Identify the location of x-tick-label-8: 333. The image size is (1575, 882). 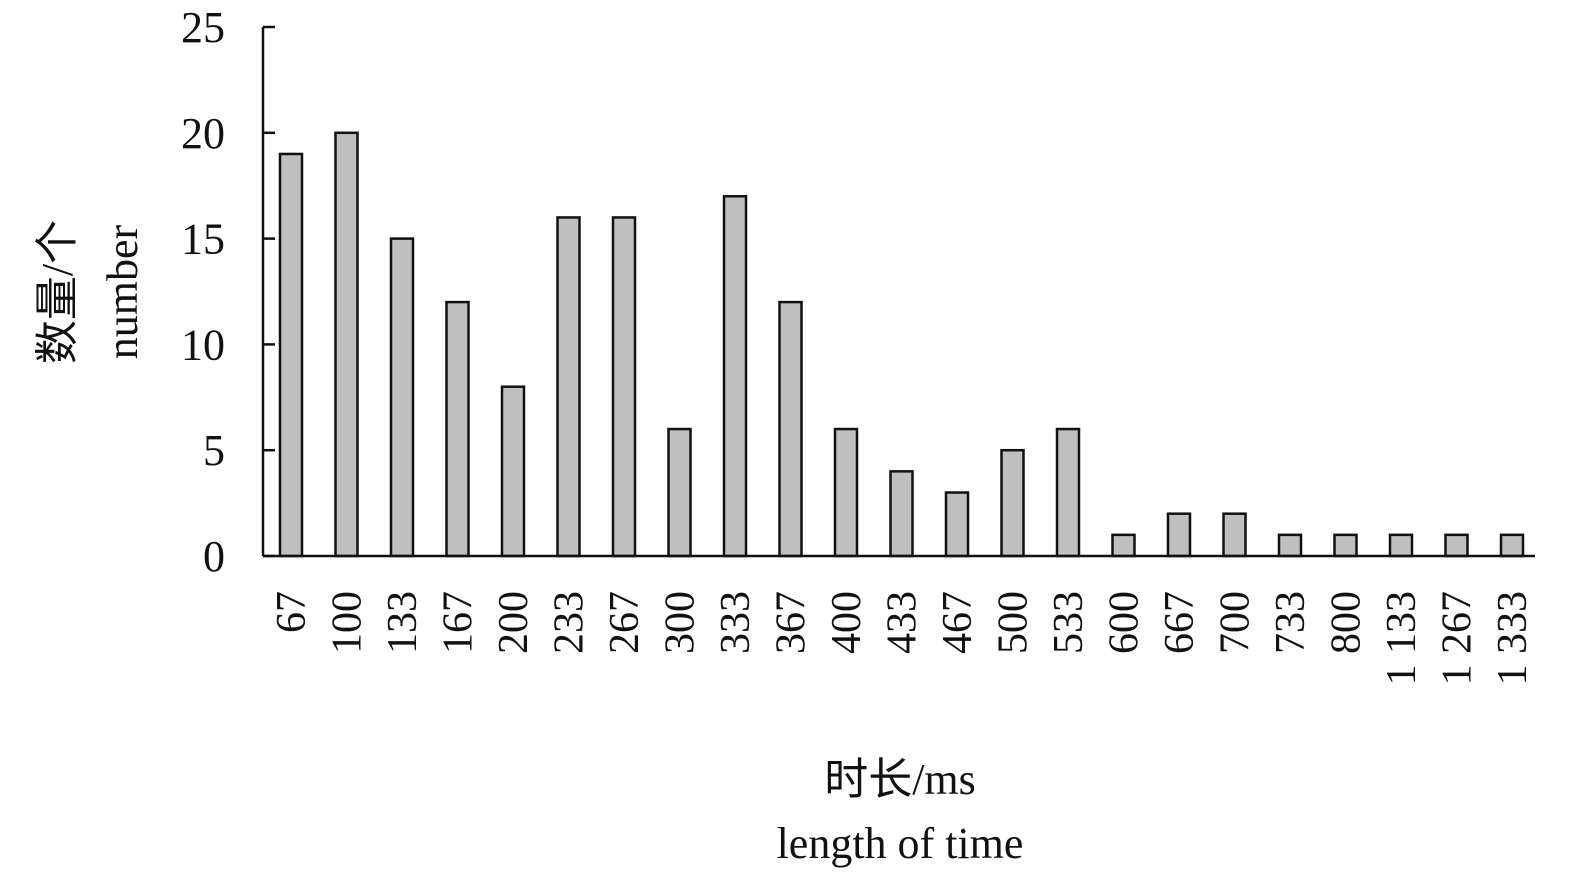
(736, 622).